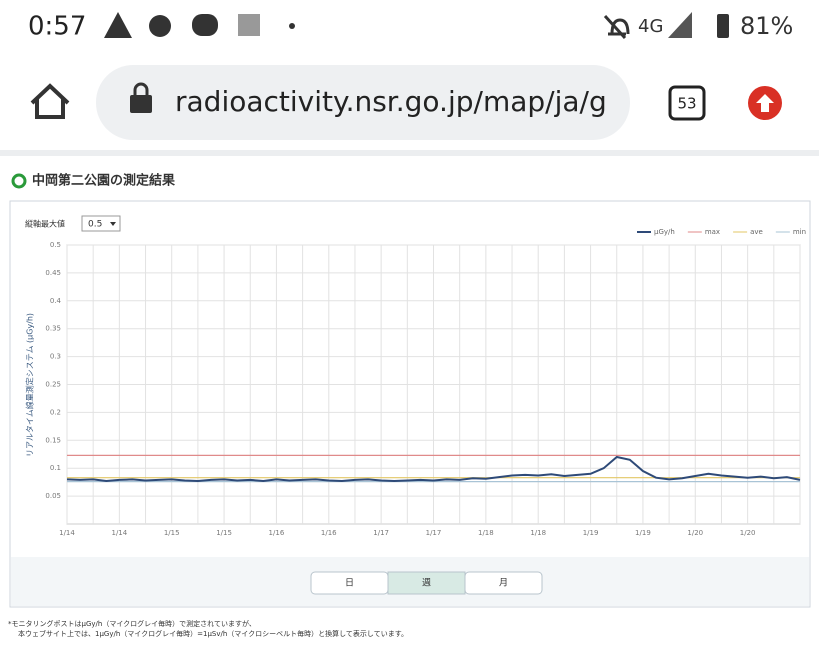  I want to click on select-arrow, so click(113, 224).